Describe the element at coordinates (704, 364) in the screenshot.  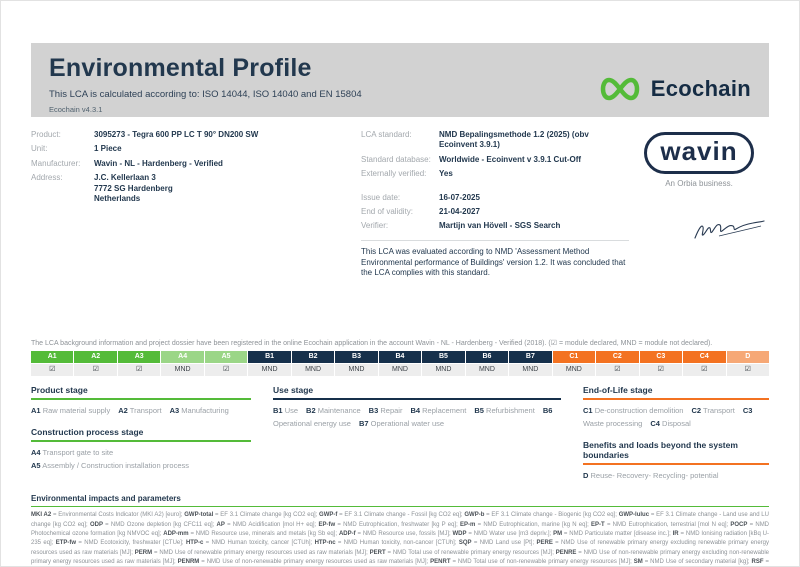
I see `module-column-C4: C4 ☑` at that location.